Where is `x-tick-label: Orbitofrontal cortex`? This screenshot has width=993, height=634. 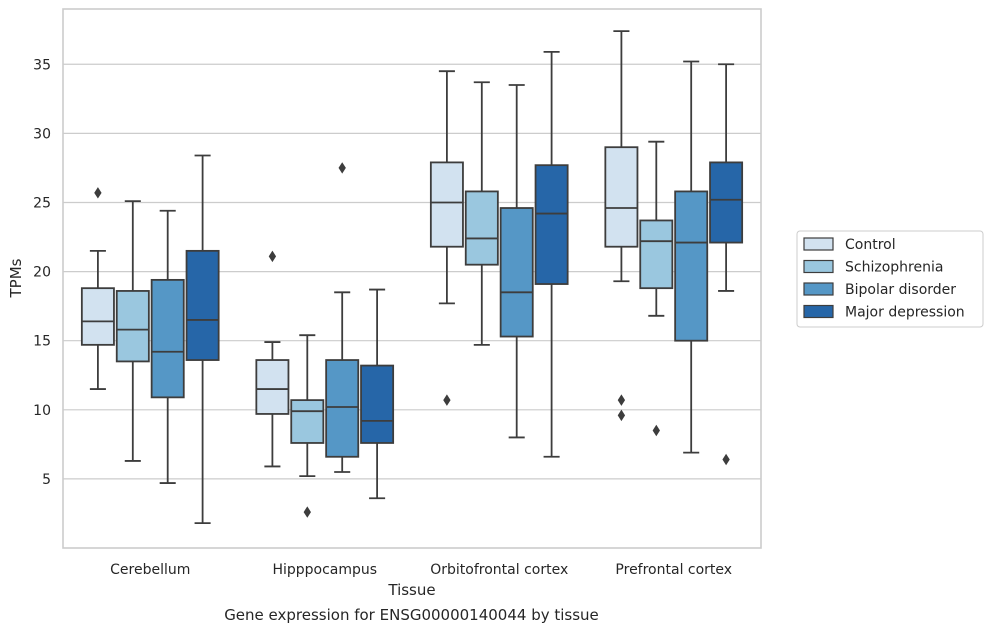
x-tick-label: Orbitofrontal cortex is located at coordinates (499, 570).